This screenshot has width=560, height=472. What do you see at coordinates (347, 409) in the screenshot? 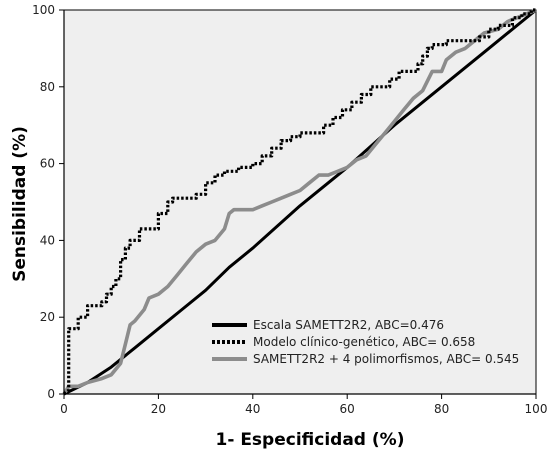
I see `x-tick-label: 60` at bounding box center [347, 409].